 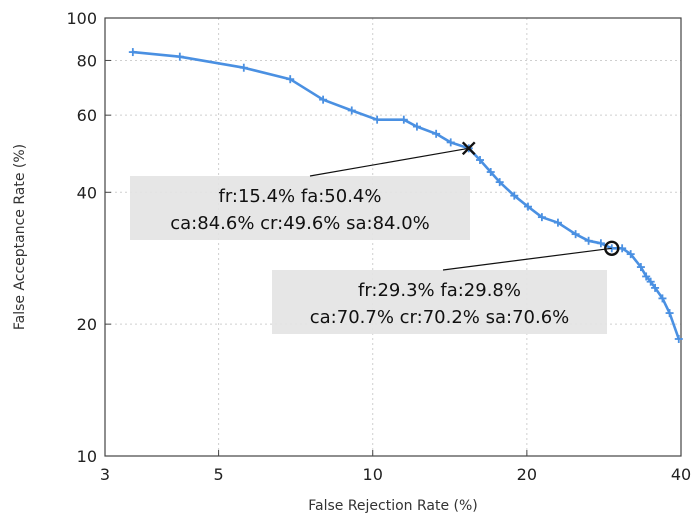 What do you see at coordinates (612, 248) in the screenshot?
I see `o-marker` at bounding box center [612, 248].